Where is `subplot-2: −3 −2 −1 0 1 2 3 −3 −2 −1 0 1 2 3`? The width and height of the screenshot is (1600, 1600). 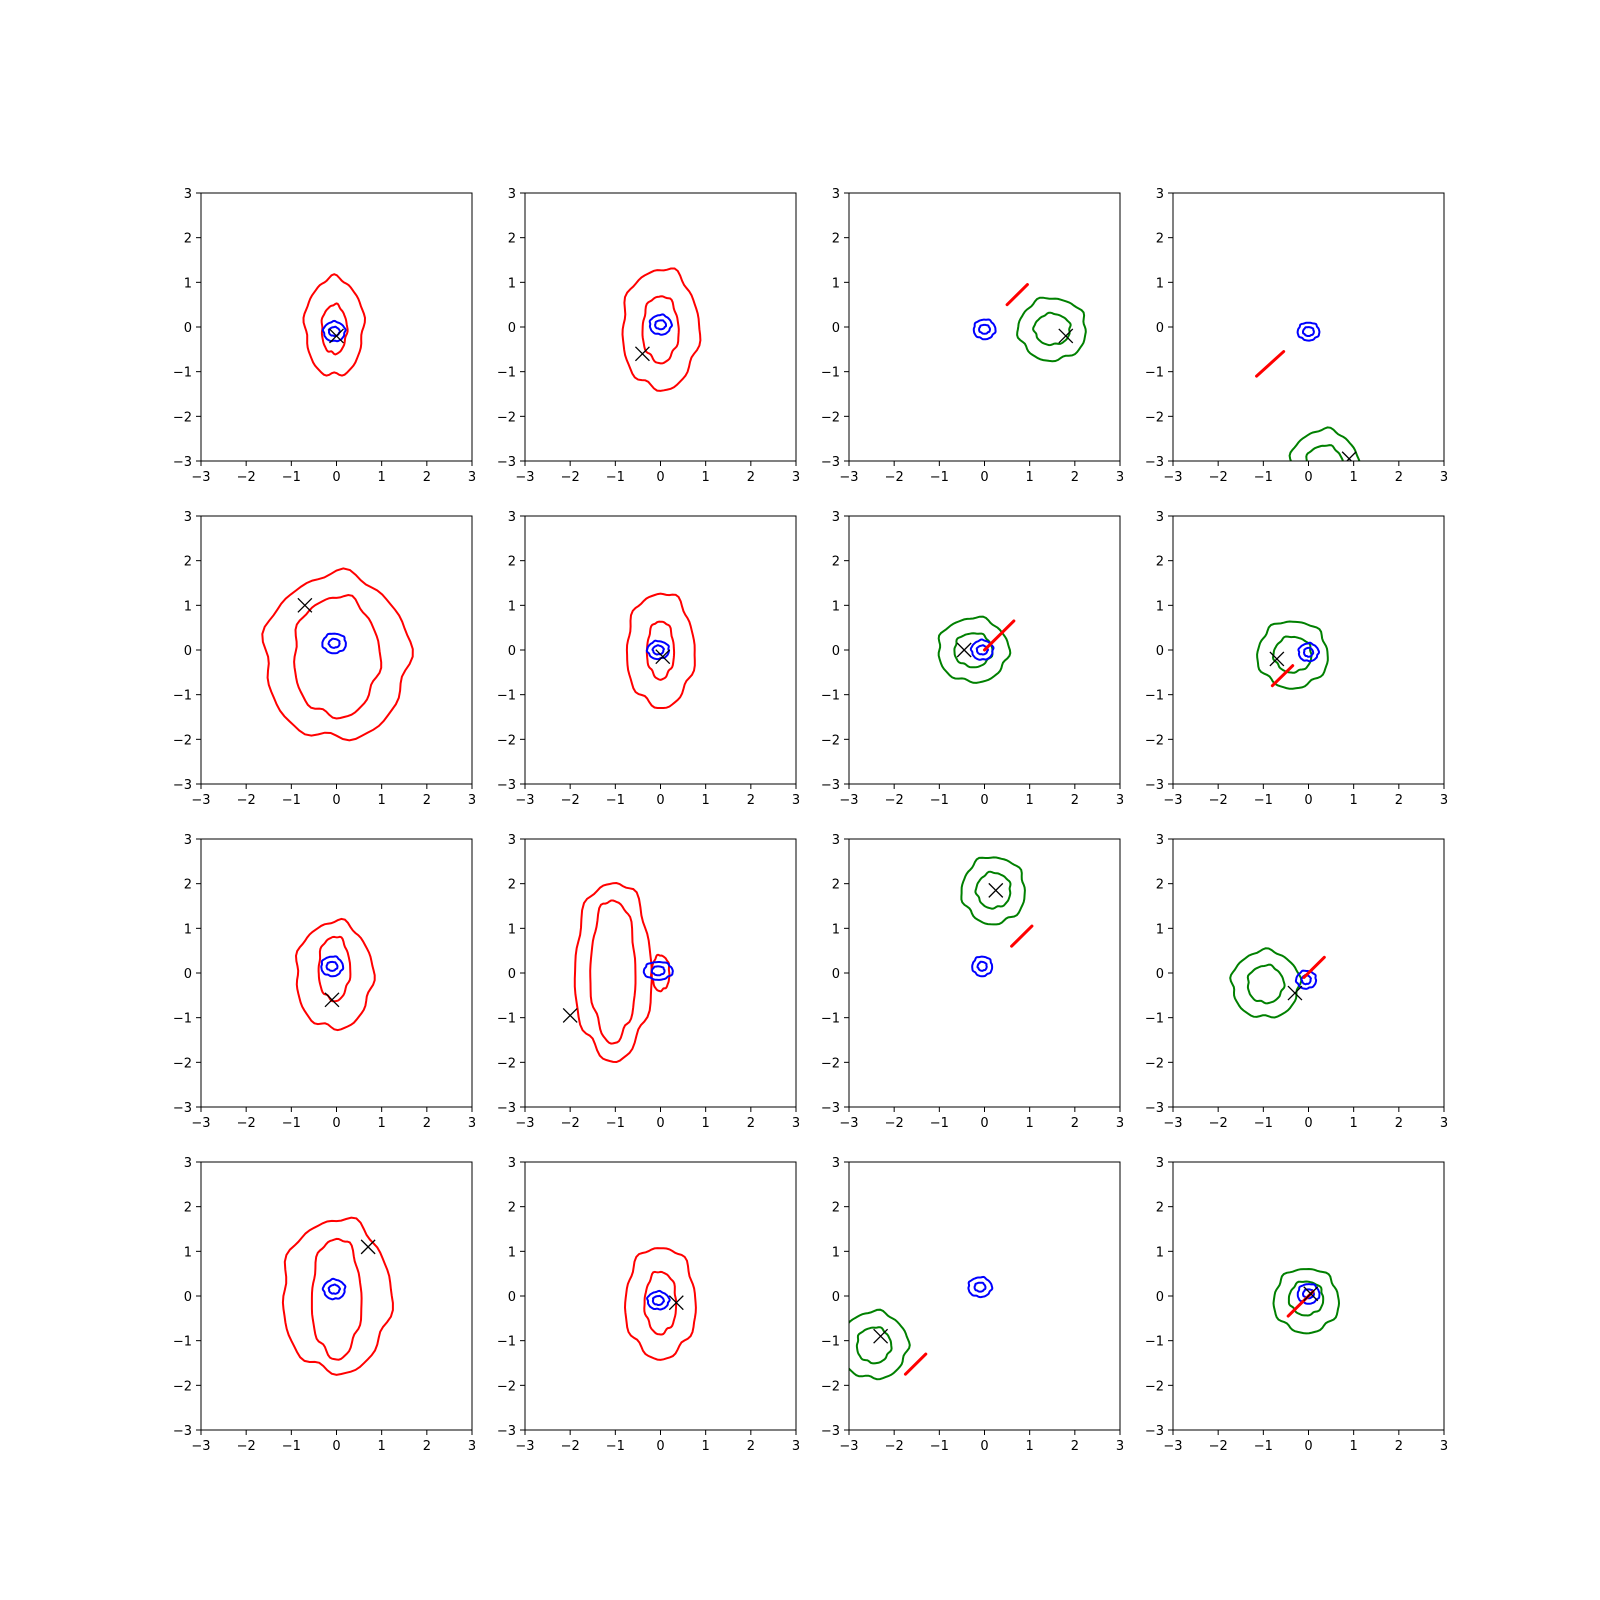
subplot-2: −3 −2 −1 0 1 2 3 −3 −2 −1 0 1 2 3 is located at coordinates (648, 336).